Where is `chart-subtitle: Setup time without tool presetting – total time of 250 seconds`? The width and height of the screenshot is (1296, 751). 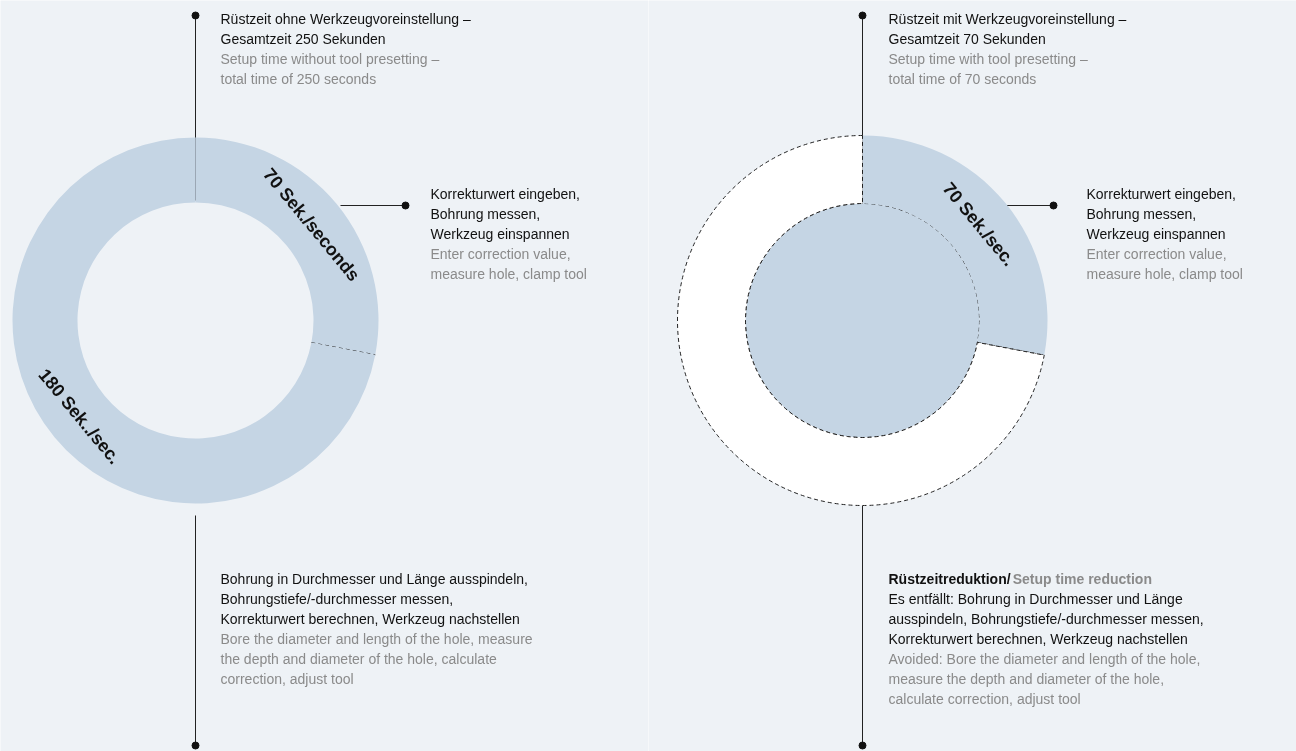
chart-subtitle: Setup time without tool presetting – total time of 250 seconds is located at coordinates (330, 68).